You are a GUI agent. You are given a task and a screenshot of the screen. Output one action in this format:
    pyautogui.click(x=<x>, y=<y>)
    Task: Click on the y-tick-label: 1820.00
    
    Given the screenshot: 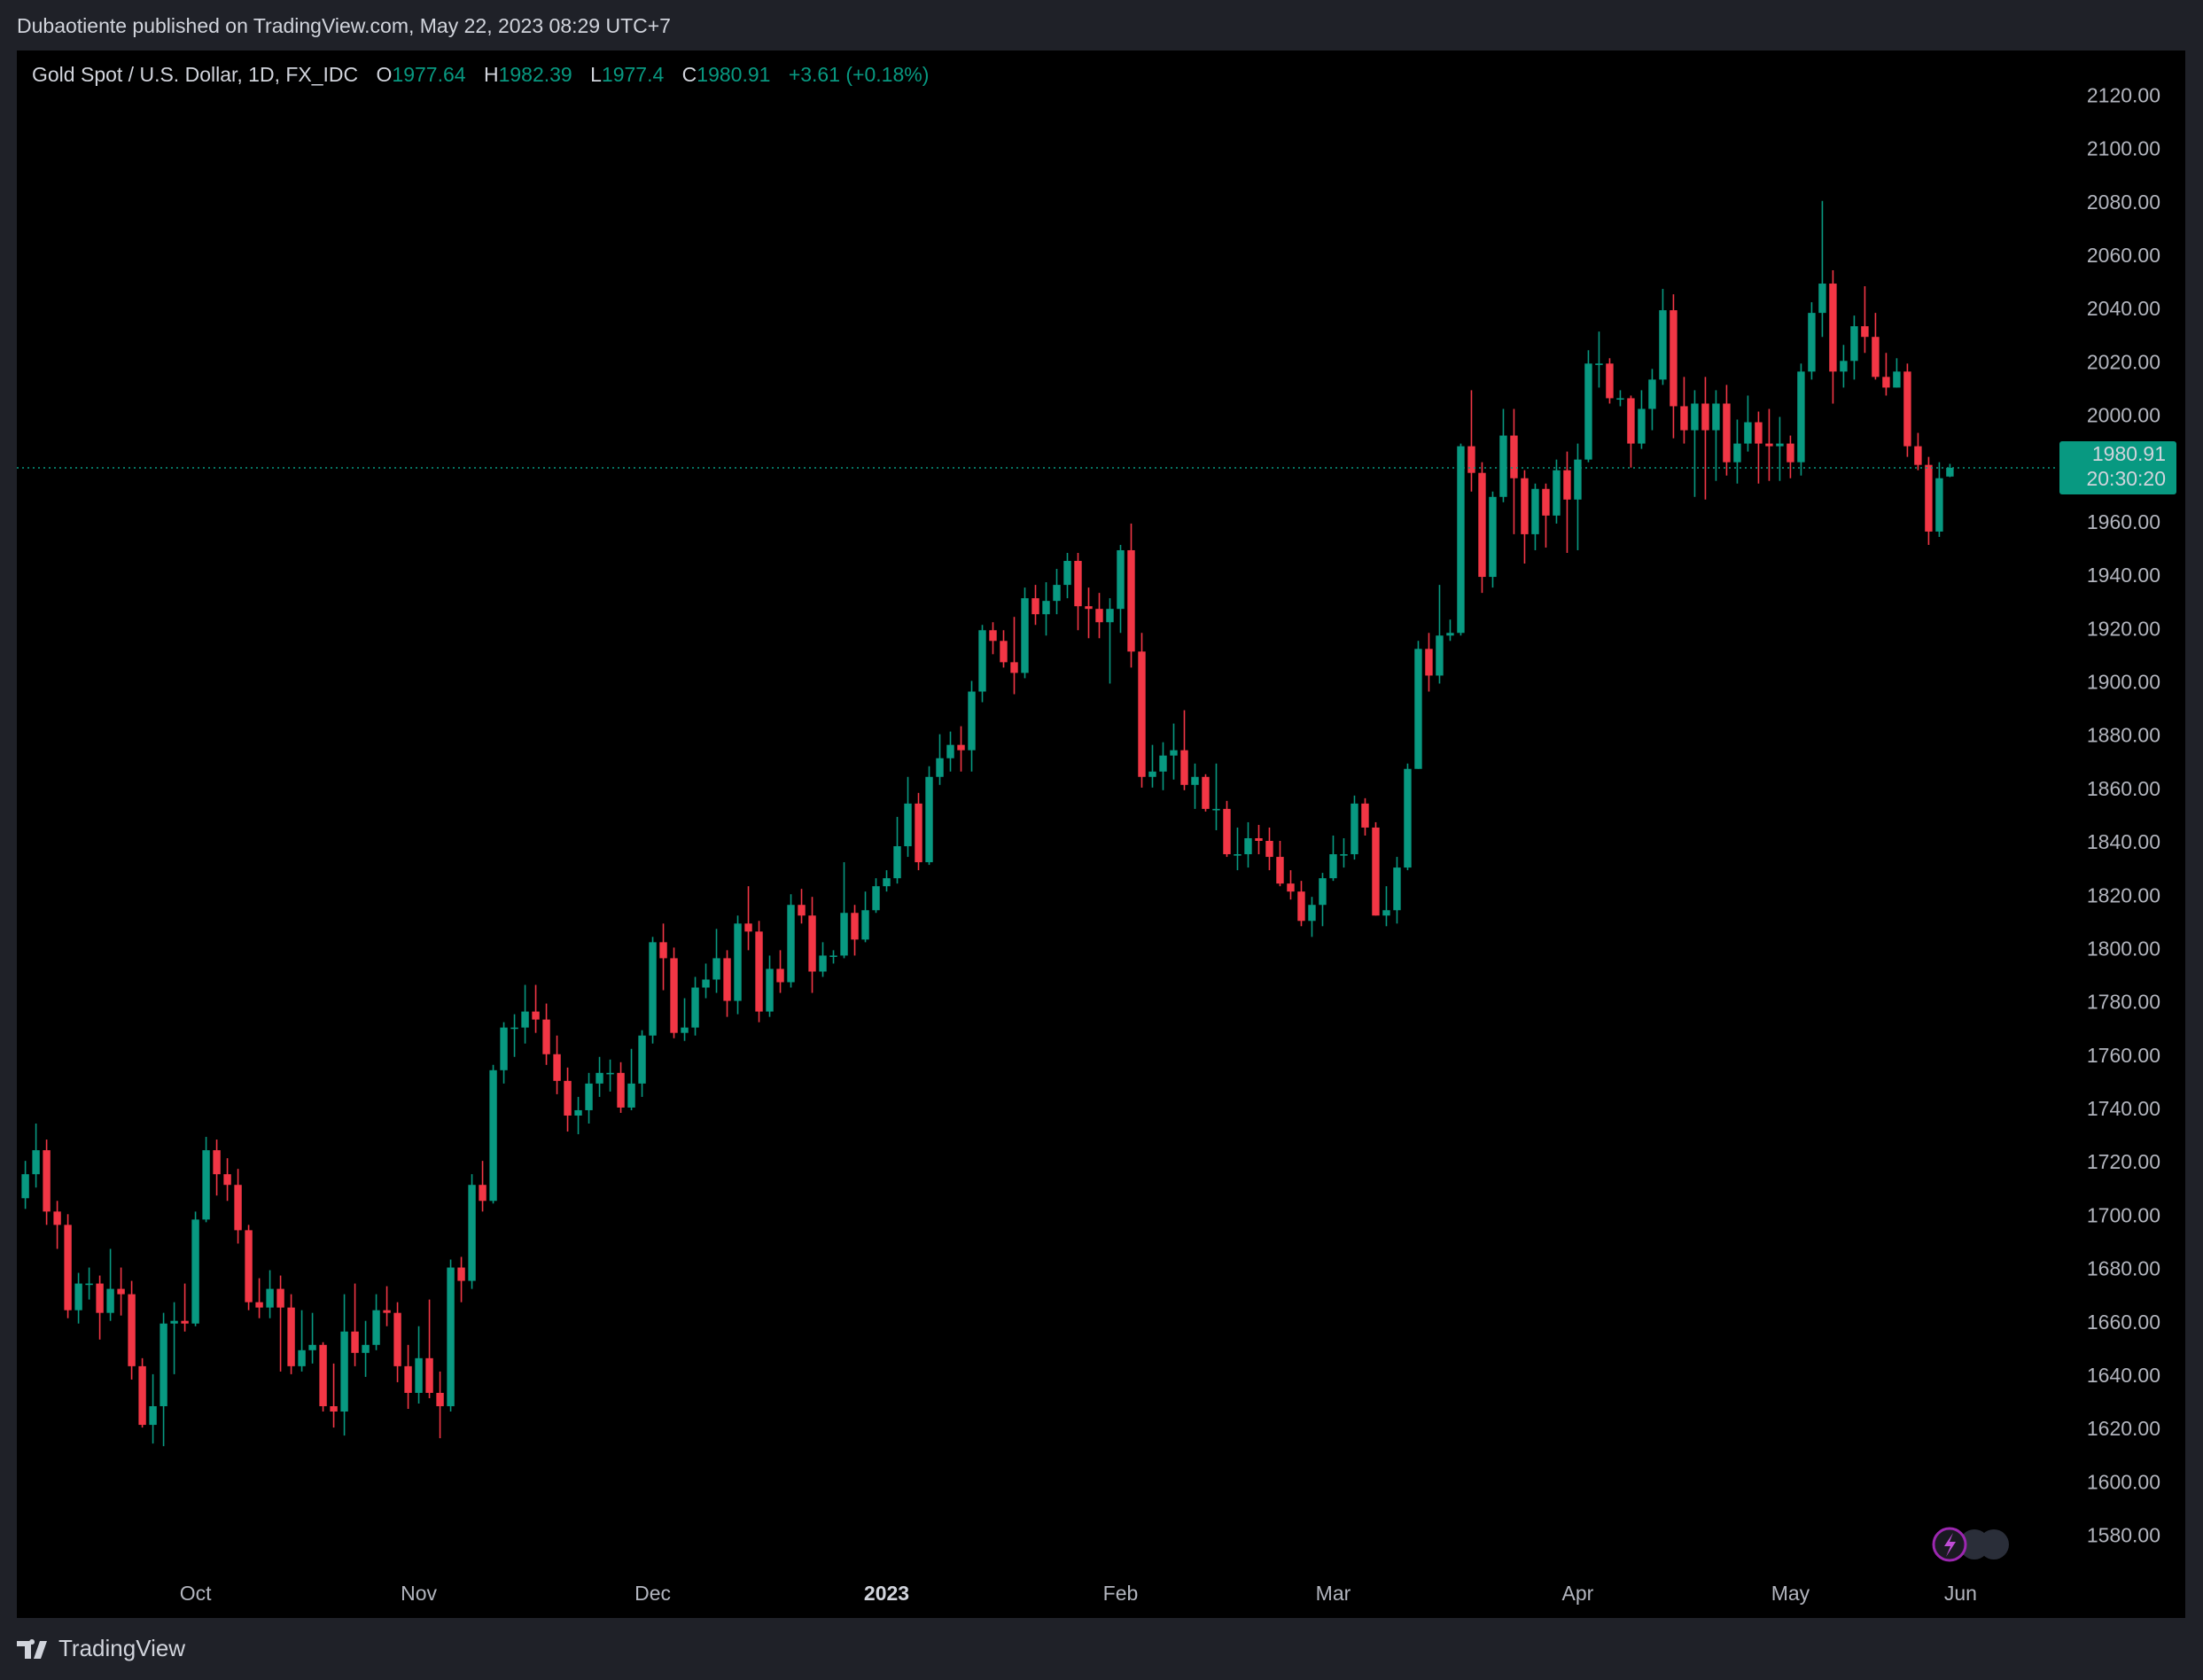 What is the action you would take?
    pyautogui.click(x=2123, y=894)
    